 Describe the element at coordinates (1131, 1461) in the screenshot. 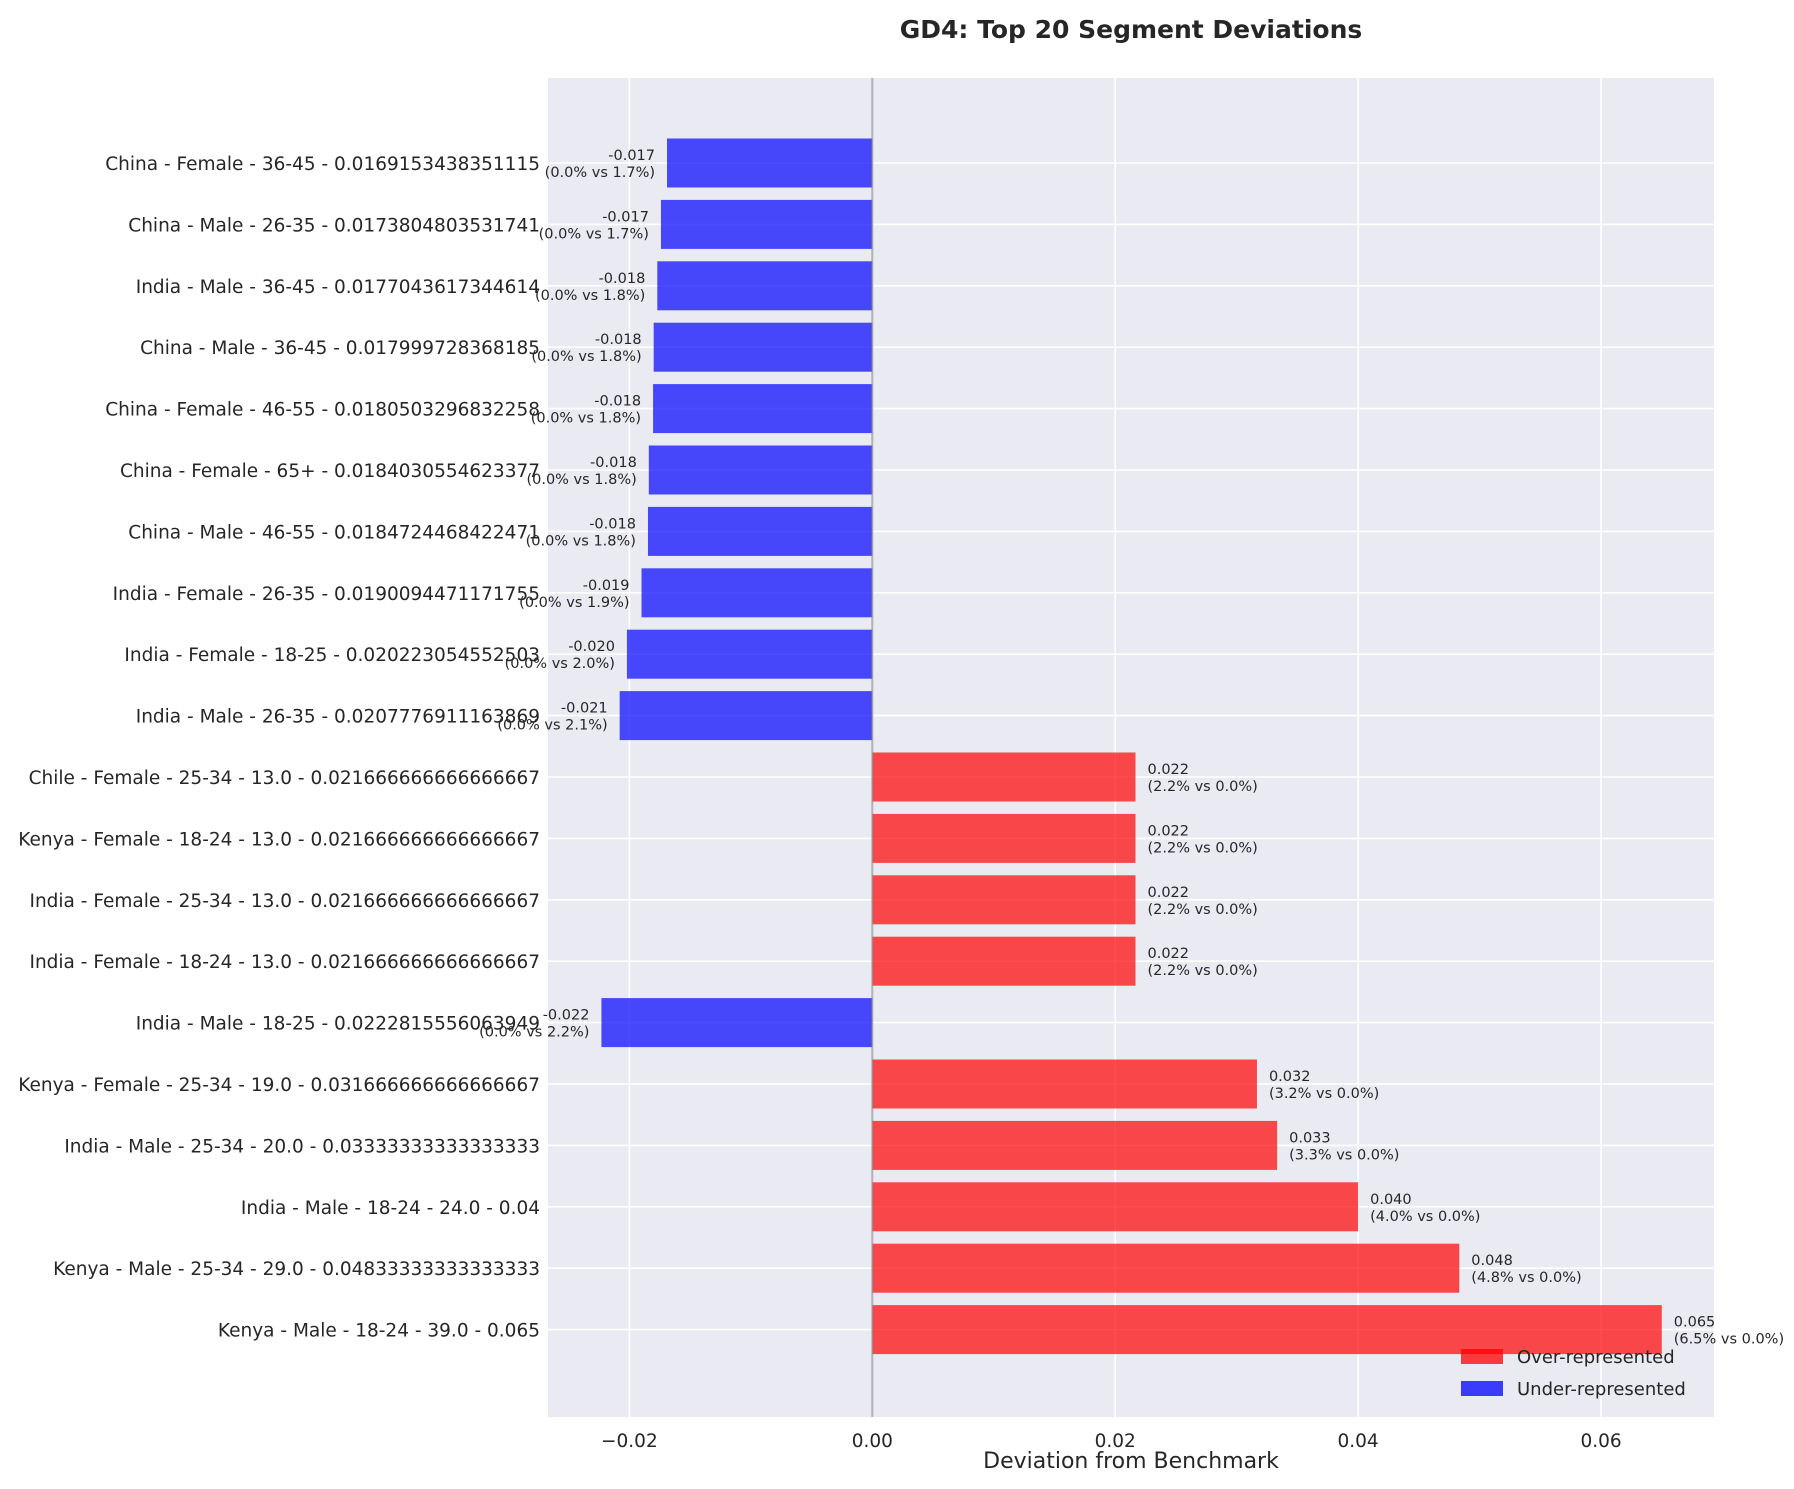

I see `x-axis-label: Deviation from Benchmark` at that location.